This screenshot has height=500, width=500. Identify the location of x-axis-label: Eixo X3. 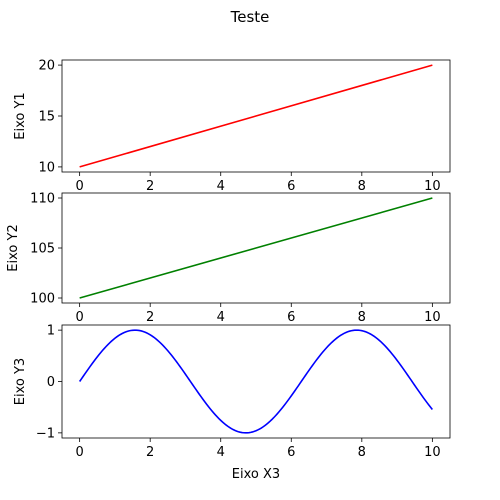
(256, 474).